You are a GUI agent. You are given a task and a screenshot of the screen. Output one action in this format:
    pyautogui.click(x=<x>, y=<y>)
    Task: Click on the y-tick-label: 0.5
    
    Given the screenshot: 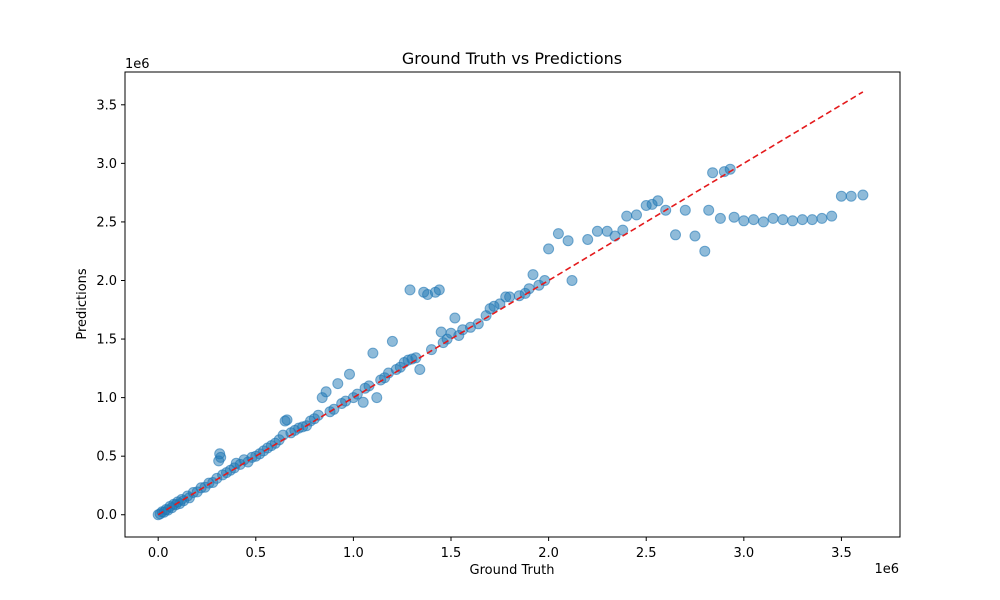 What is the action you would take?
    pyautogui.click(x=106, y=457)
    